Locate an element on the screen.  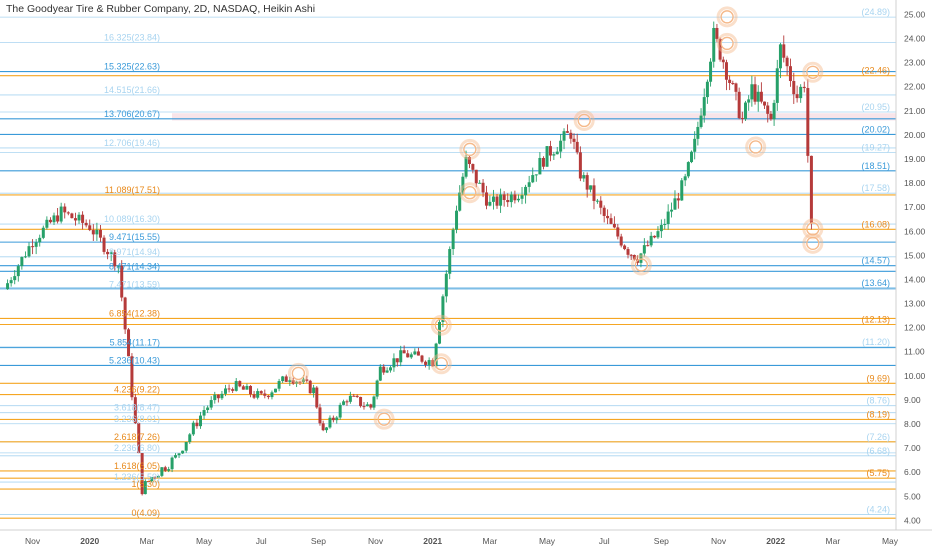
level-label-7: (16.08) is located at coordinates (875, 224).